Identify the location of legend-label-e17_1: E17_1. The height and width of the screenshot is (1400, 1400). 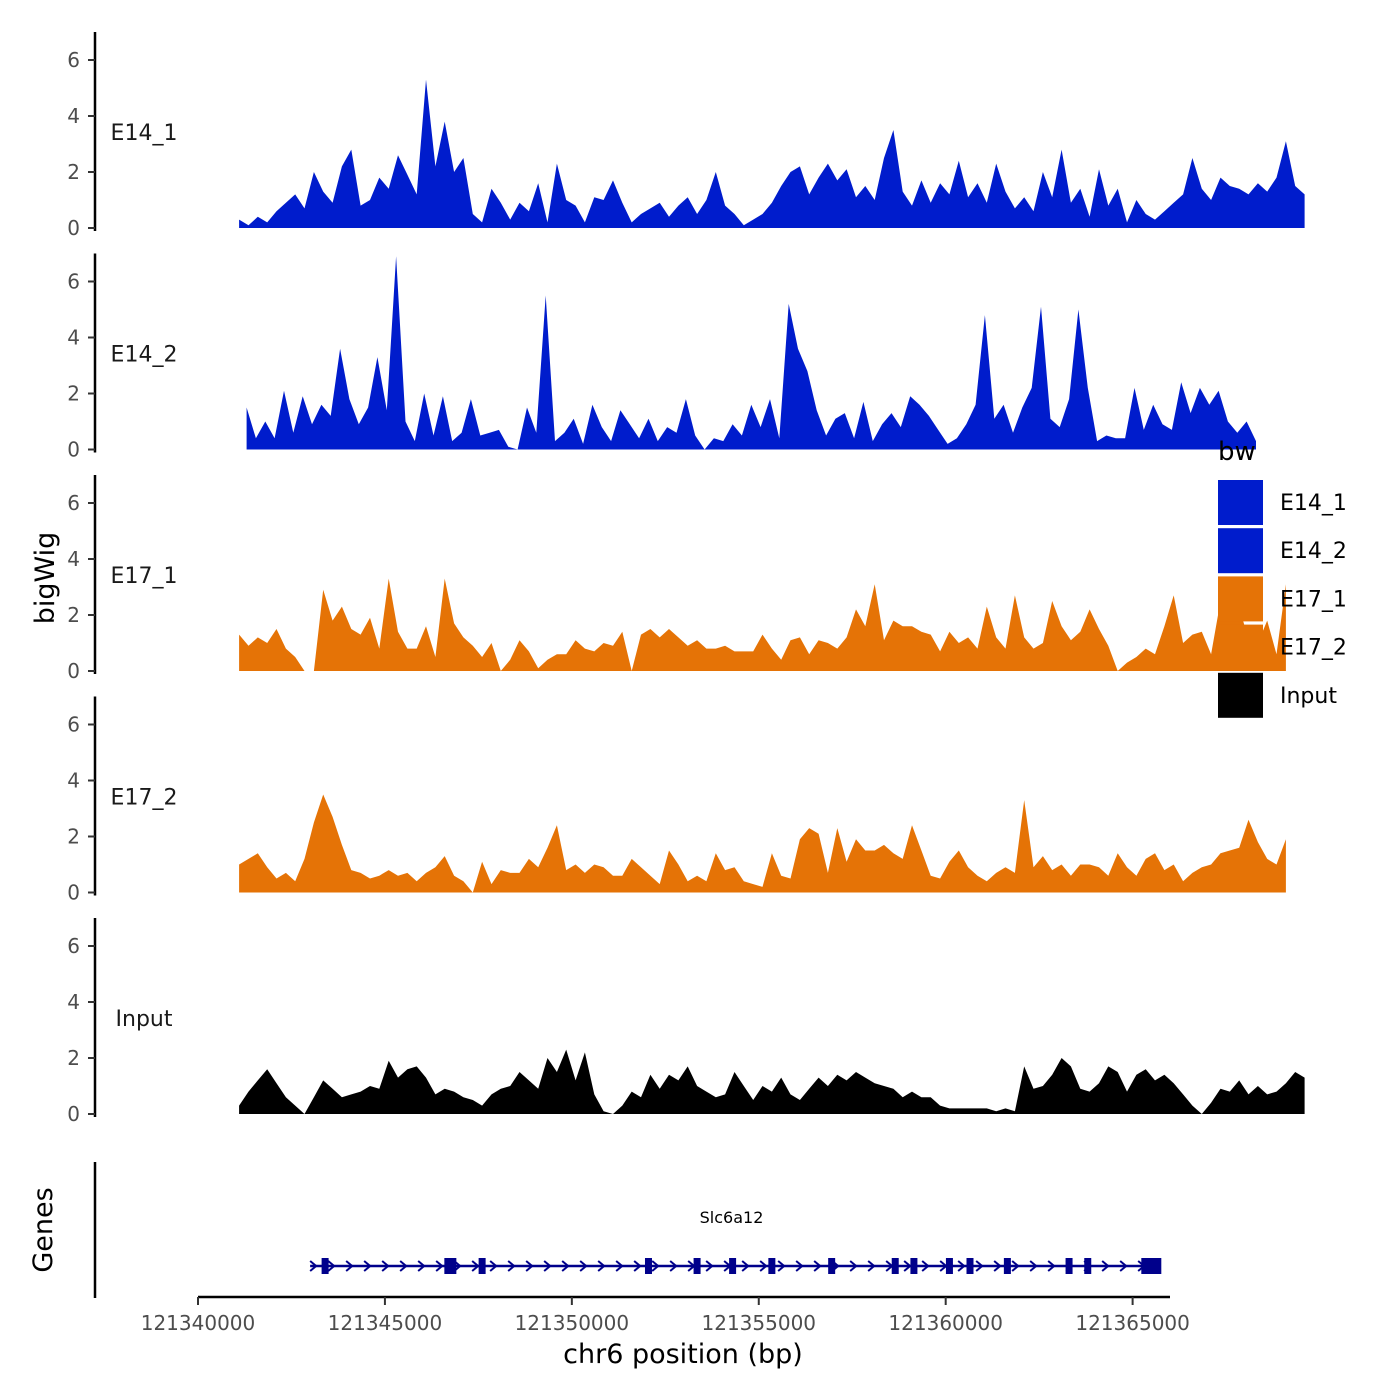
(1313, 599).